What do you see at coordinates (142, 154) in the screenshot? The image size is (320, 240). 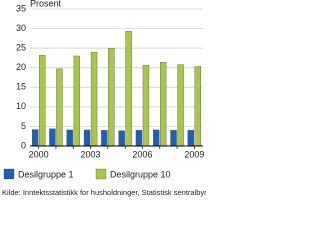 I see `x-tick-label: 2006` at bounding box center [142, 154].